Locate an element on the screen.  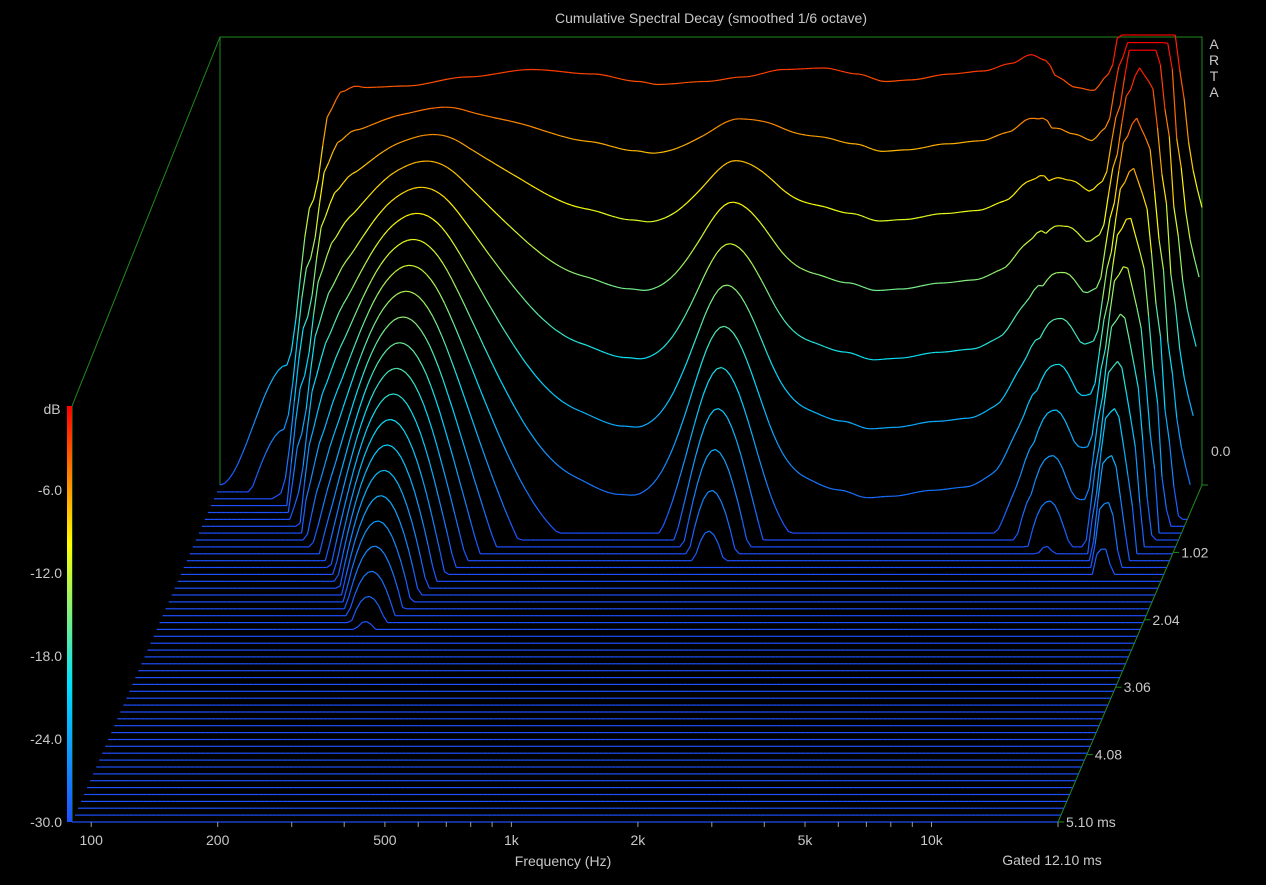
decay-slice is located at coordinates (666, 529).